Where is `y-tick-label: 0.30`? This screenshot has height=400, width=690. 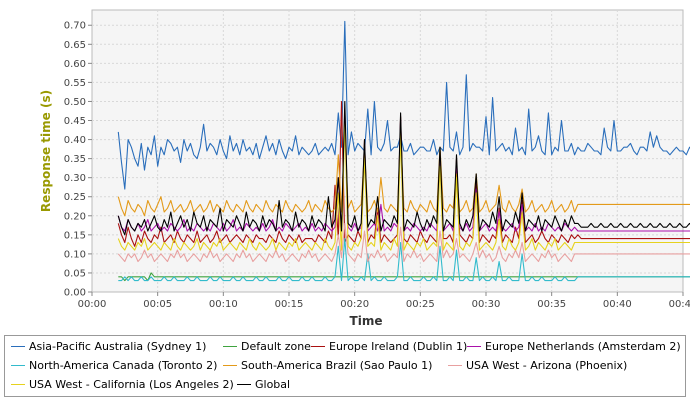 y-tick-label: 0.30 is located at coordinates (75, 178).